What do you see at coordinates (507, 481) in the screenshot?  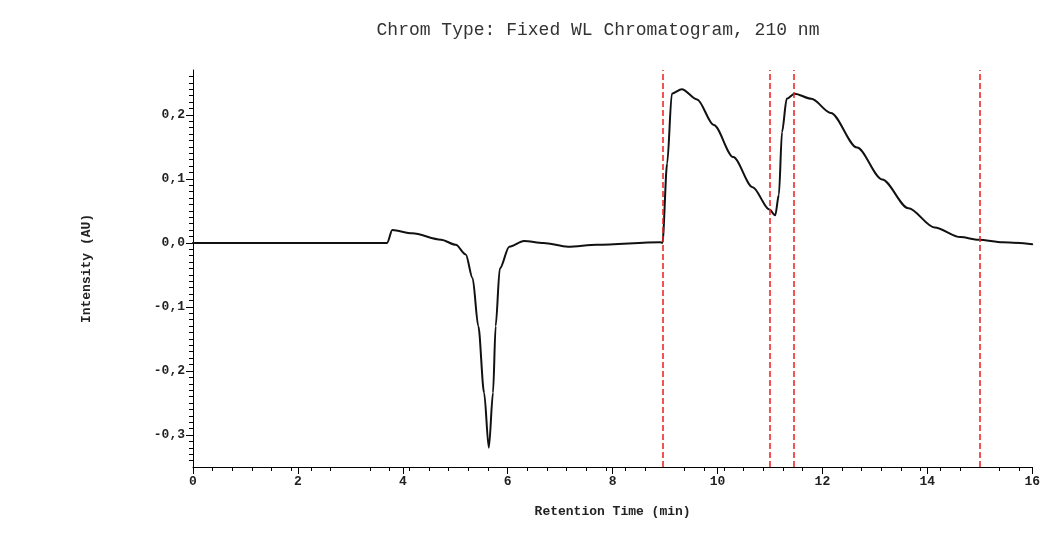 I see `x-tick-label: 6` at bounding box center [507, 481].